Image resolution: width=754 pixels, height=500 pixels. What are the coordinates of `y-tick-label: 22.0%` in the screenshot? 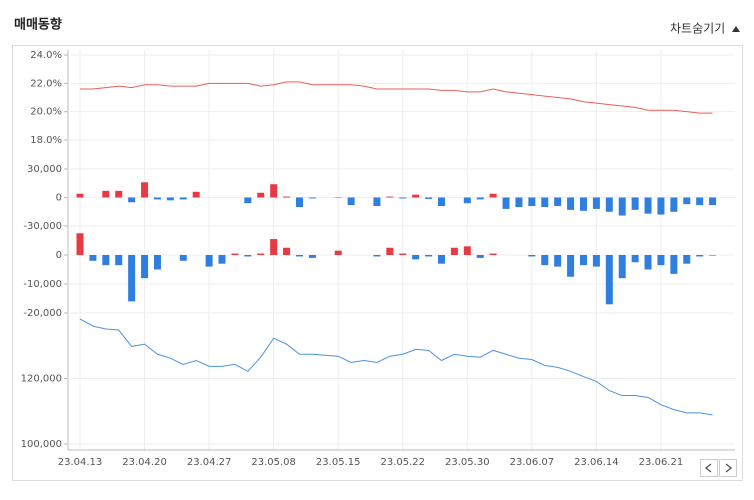 It's located at (46, 83).